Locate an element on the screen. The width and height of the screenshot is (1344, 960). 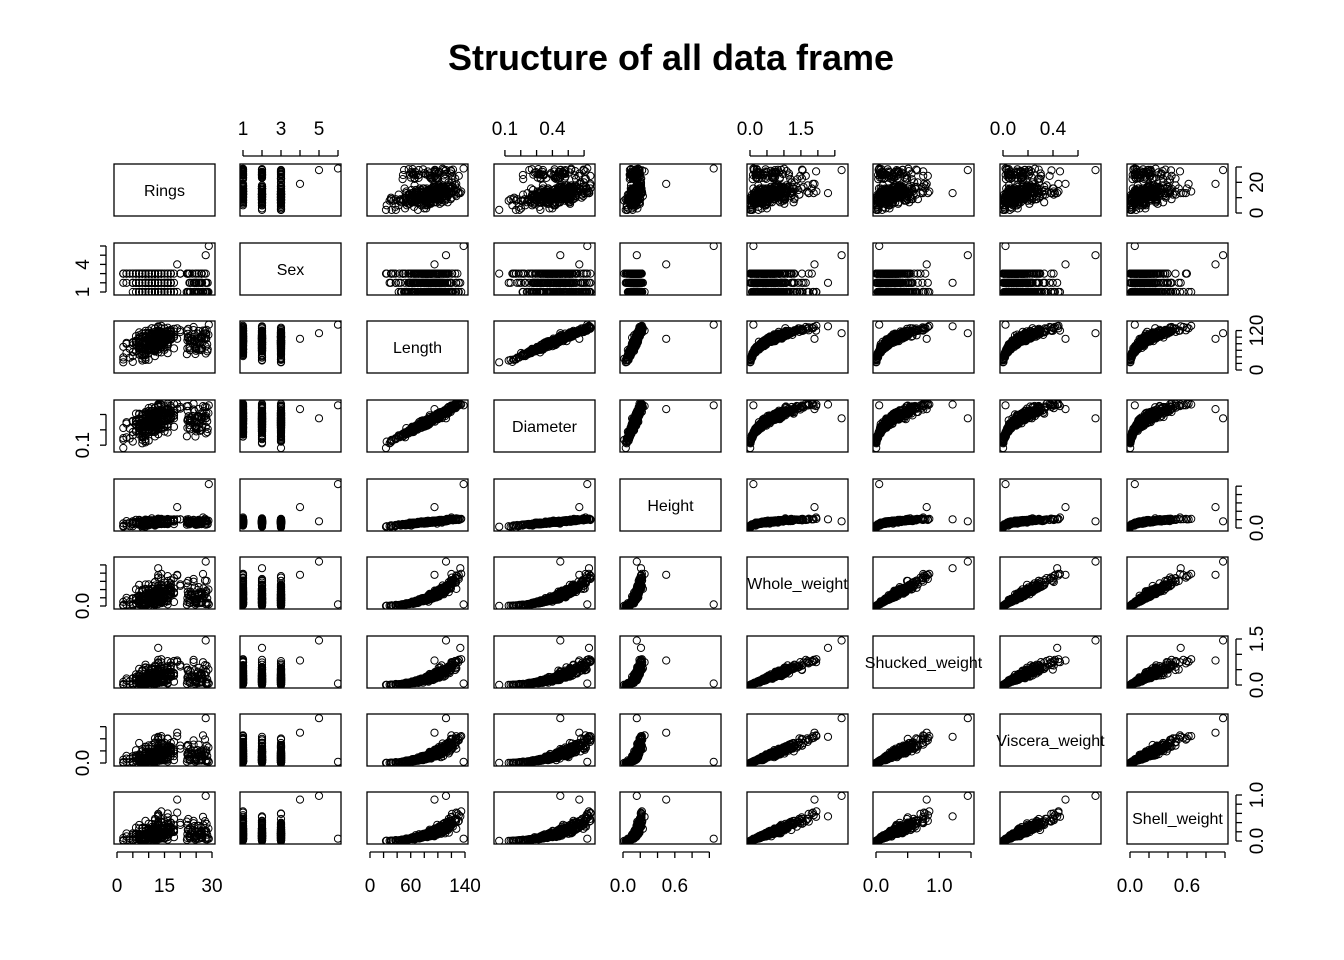
panel-Rings-vs-Shell_weight is located at coordinates (1177, 190).